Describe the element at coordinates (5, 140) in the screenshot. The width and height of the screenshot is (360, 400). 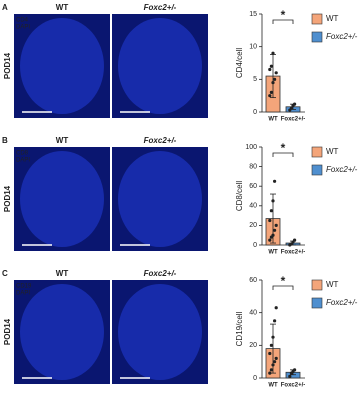
I see `panel-label: B` at that location.